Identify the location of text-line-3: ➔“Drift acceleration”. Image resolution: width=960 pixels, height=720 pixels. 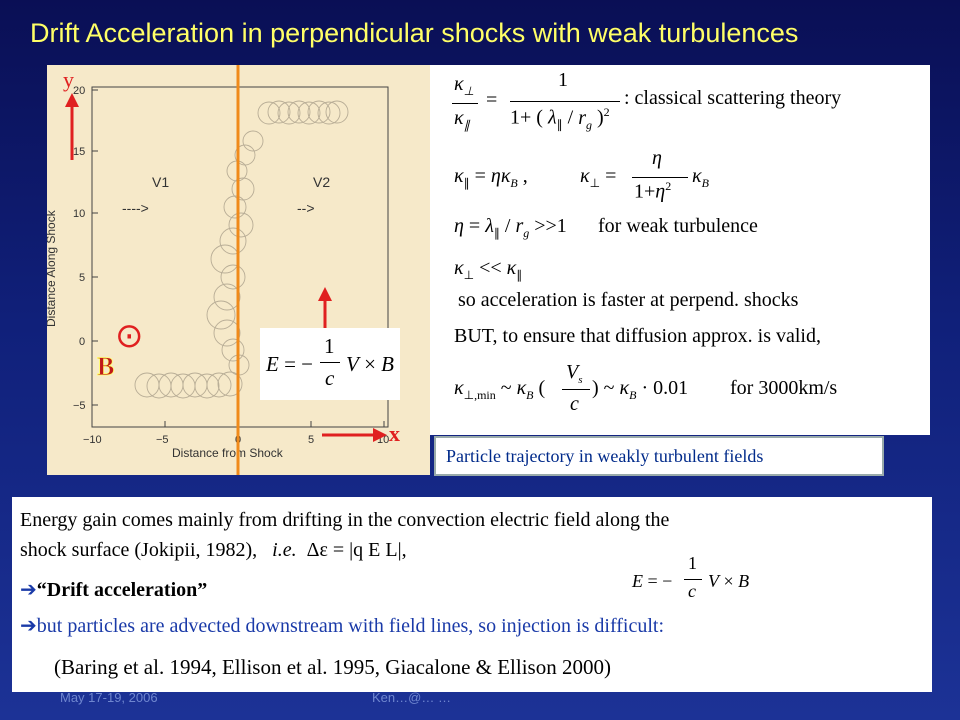
(114, 589).